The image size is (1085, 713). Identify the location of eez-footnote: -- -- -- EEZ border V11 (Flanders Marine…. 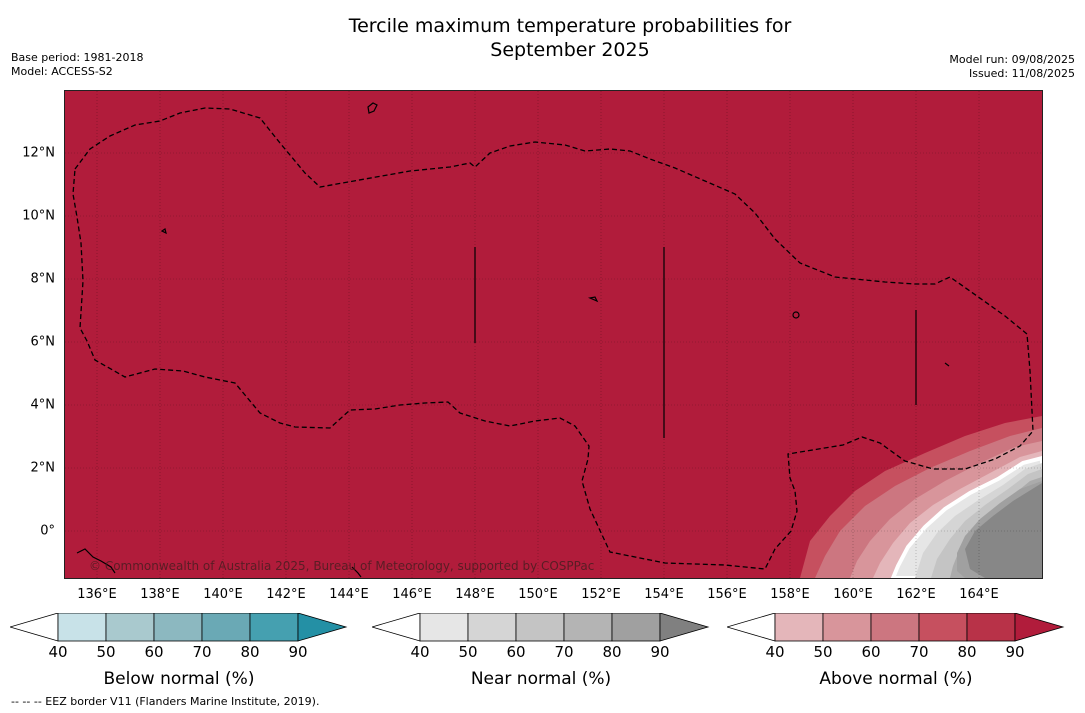
(165, 701).